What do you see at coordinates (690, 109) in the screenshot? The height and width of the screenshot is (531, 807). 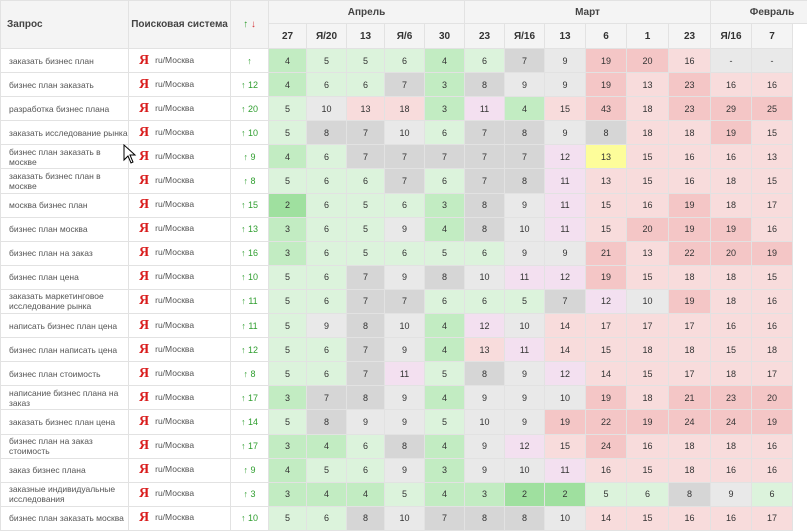 I see `position-cell: 23` at bounding box center [690, 109].